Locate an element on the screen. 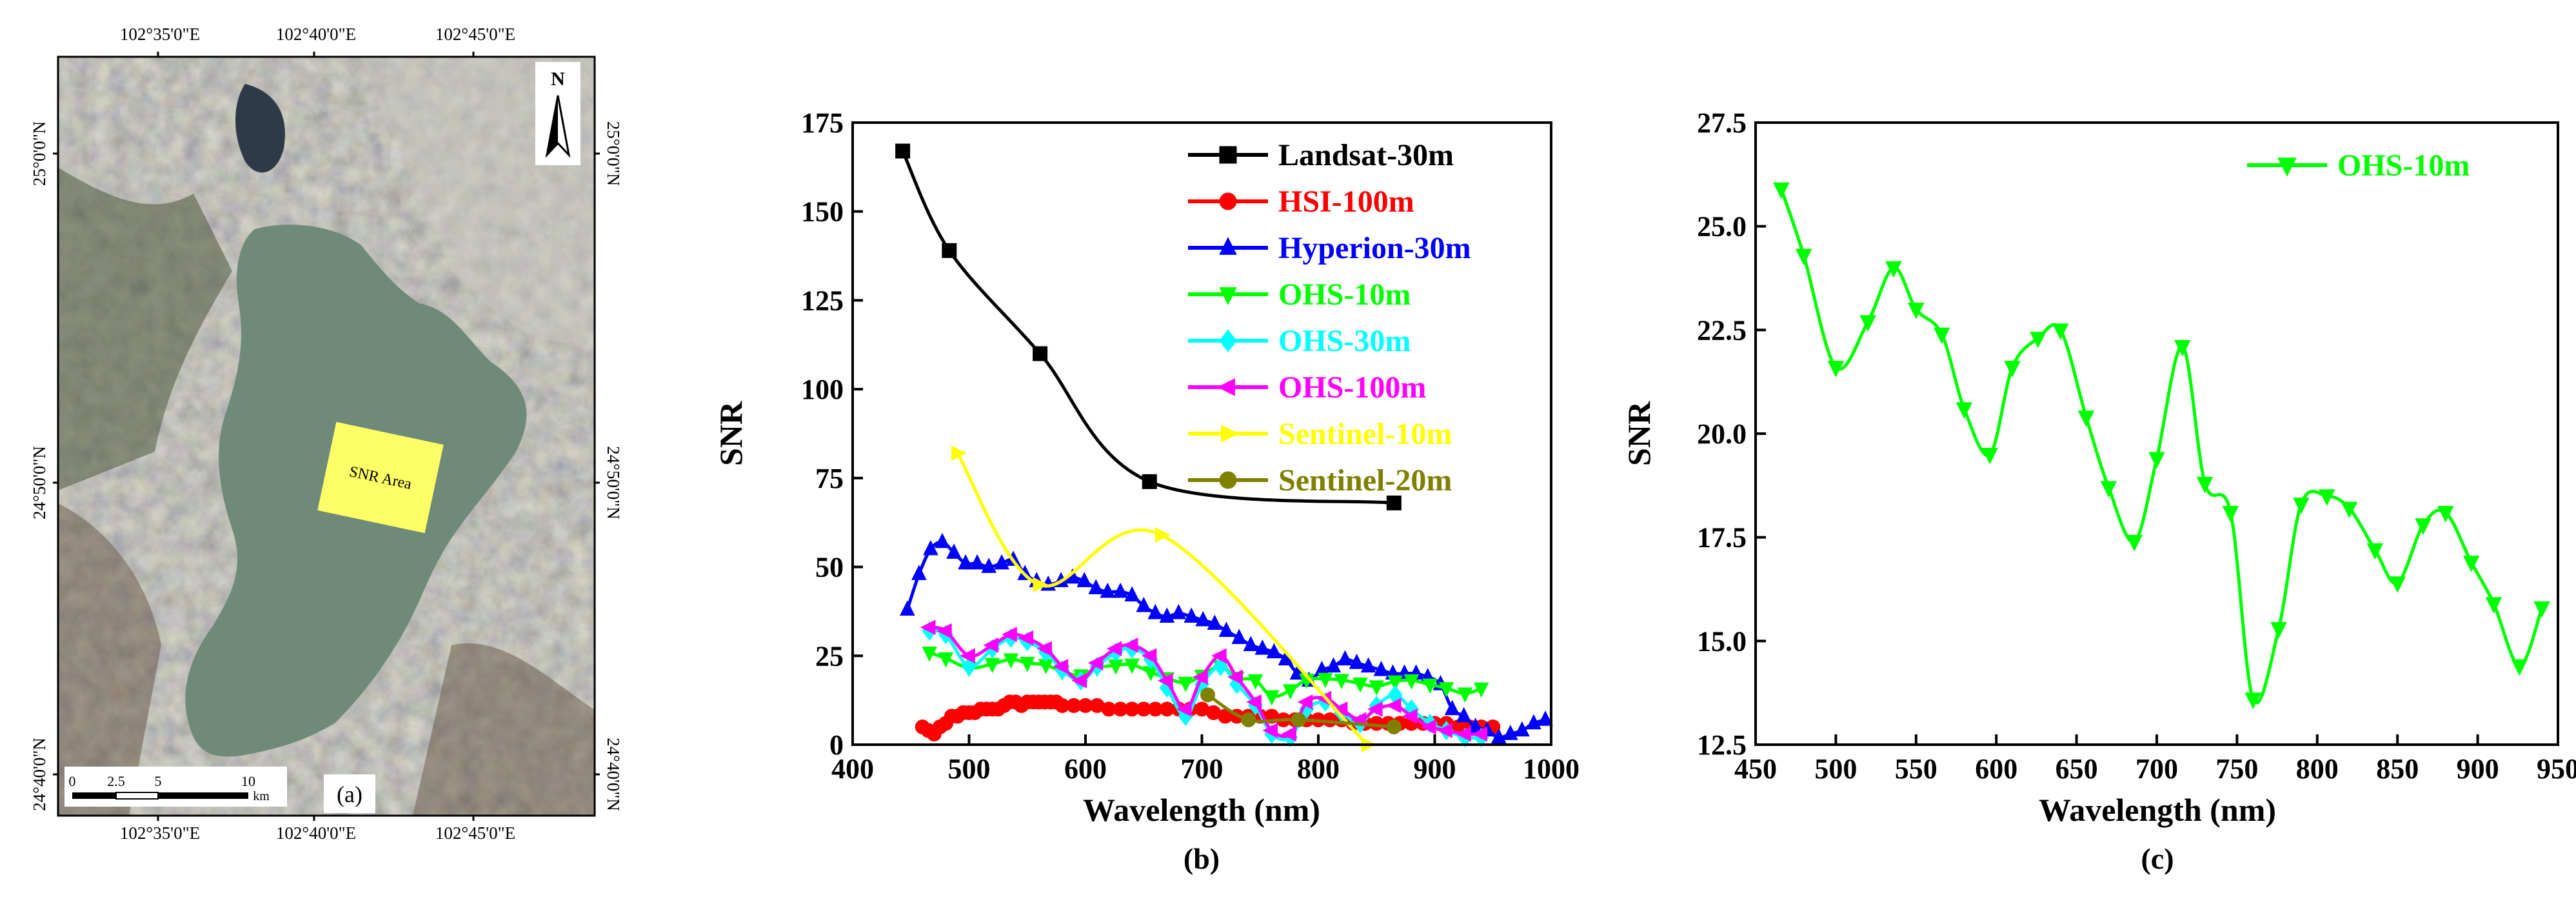 This screenshot has height=906, width=2576. lat-label-left: 25°0'0"N is located at coordinates (39, 153).